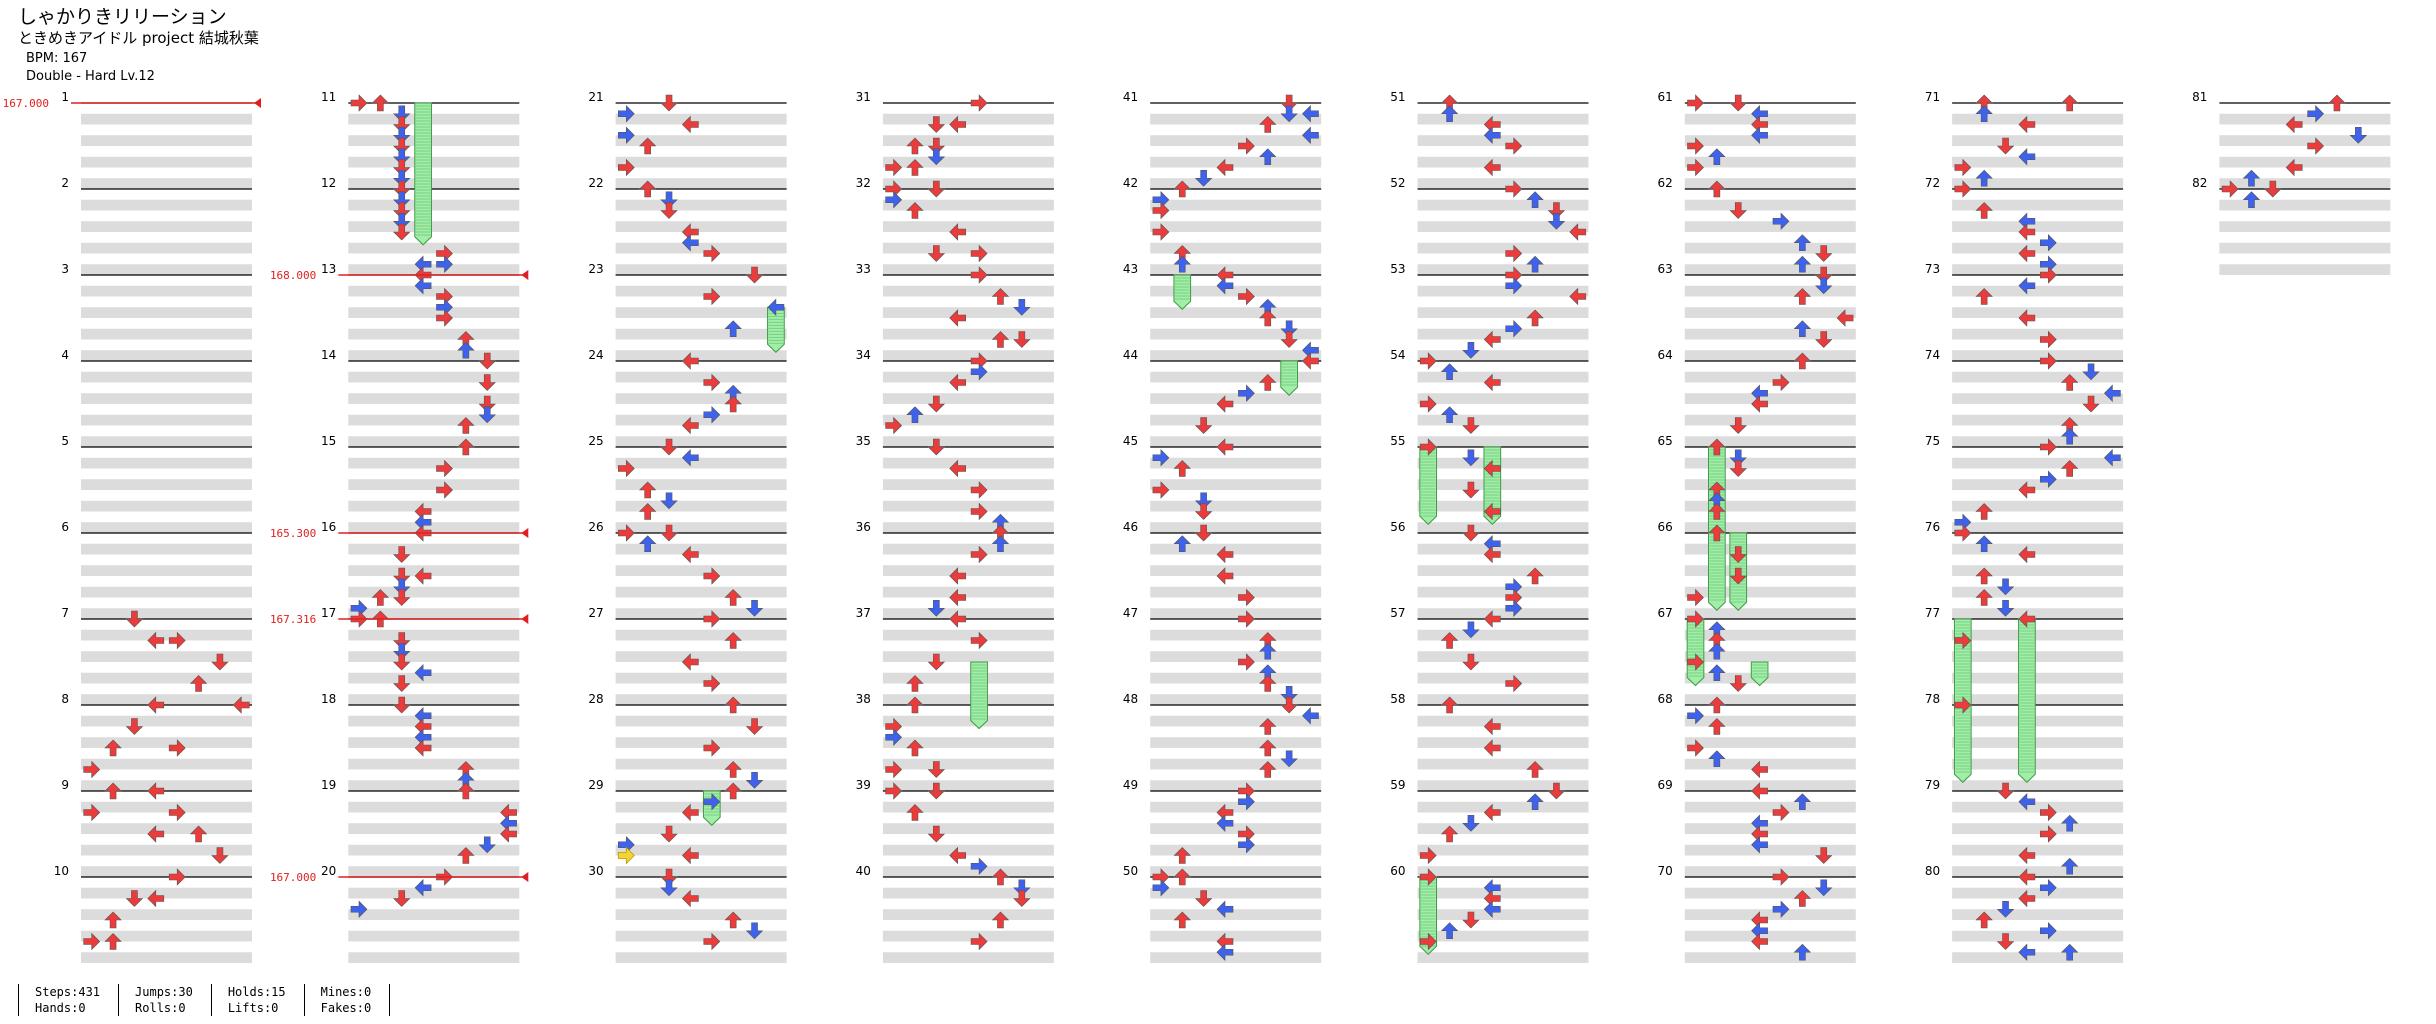  I want to click on measure-block: 45, so click(1222, 483).